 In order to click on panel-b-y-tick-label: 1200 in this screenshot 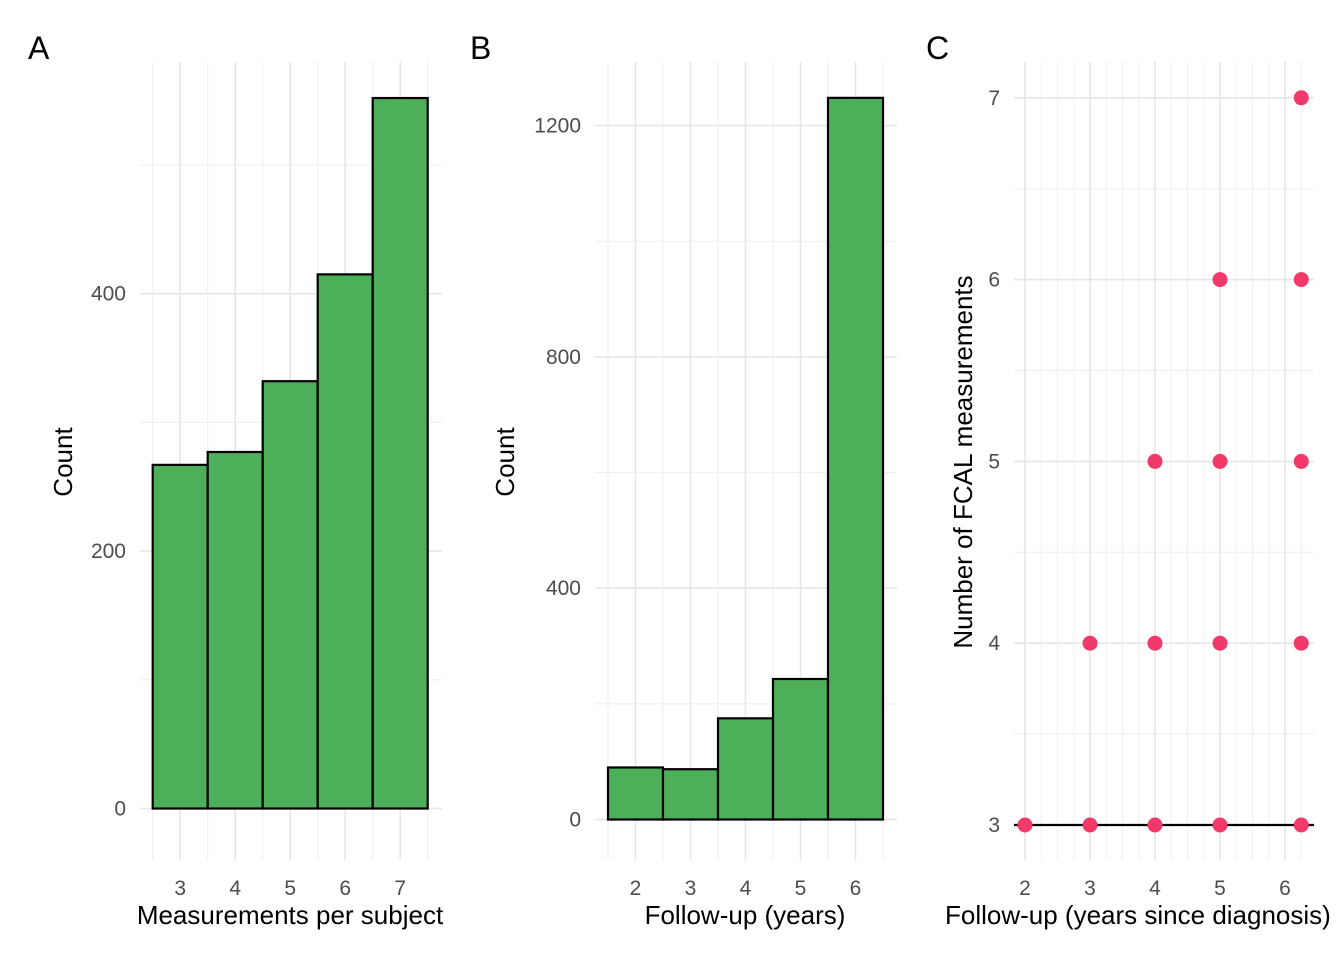, I will do `click(557, 126)`.